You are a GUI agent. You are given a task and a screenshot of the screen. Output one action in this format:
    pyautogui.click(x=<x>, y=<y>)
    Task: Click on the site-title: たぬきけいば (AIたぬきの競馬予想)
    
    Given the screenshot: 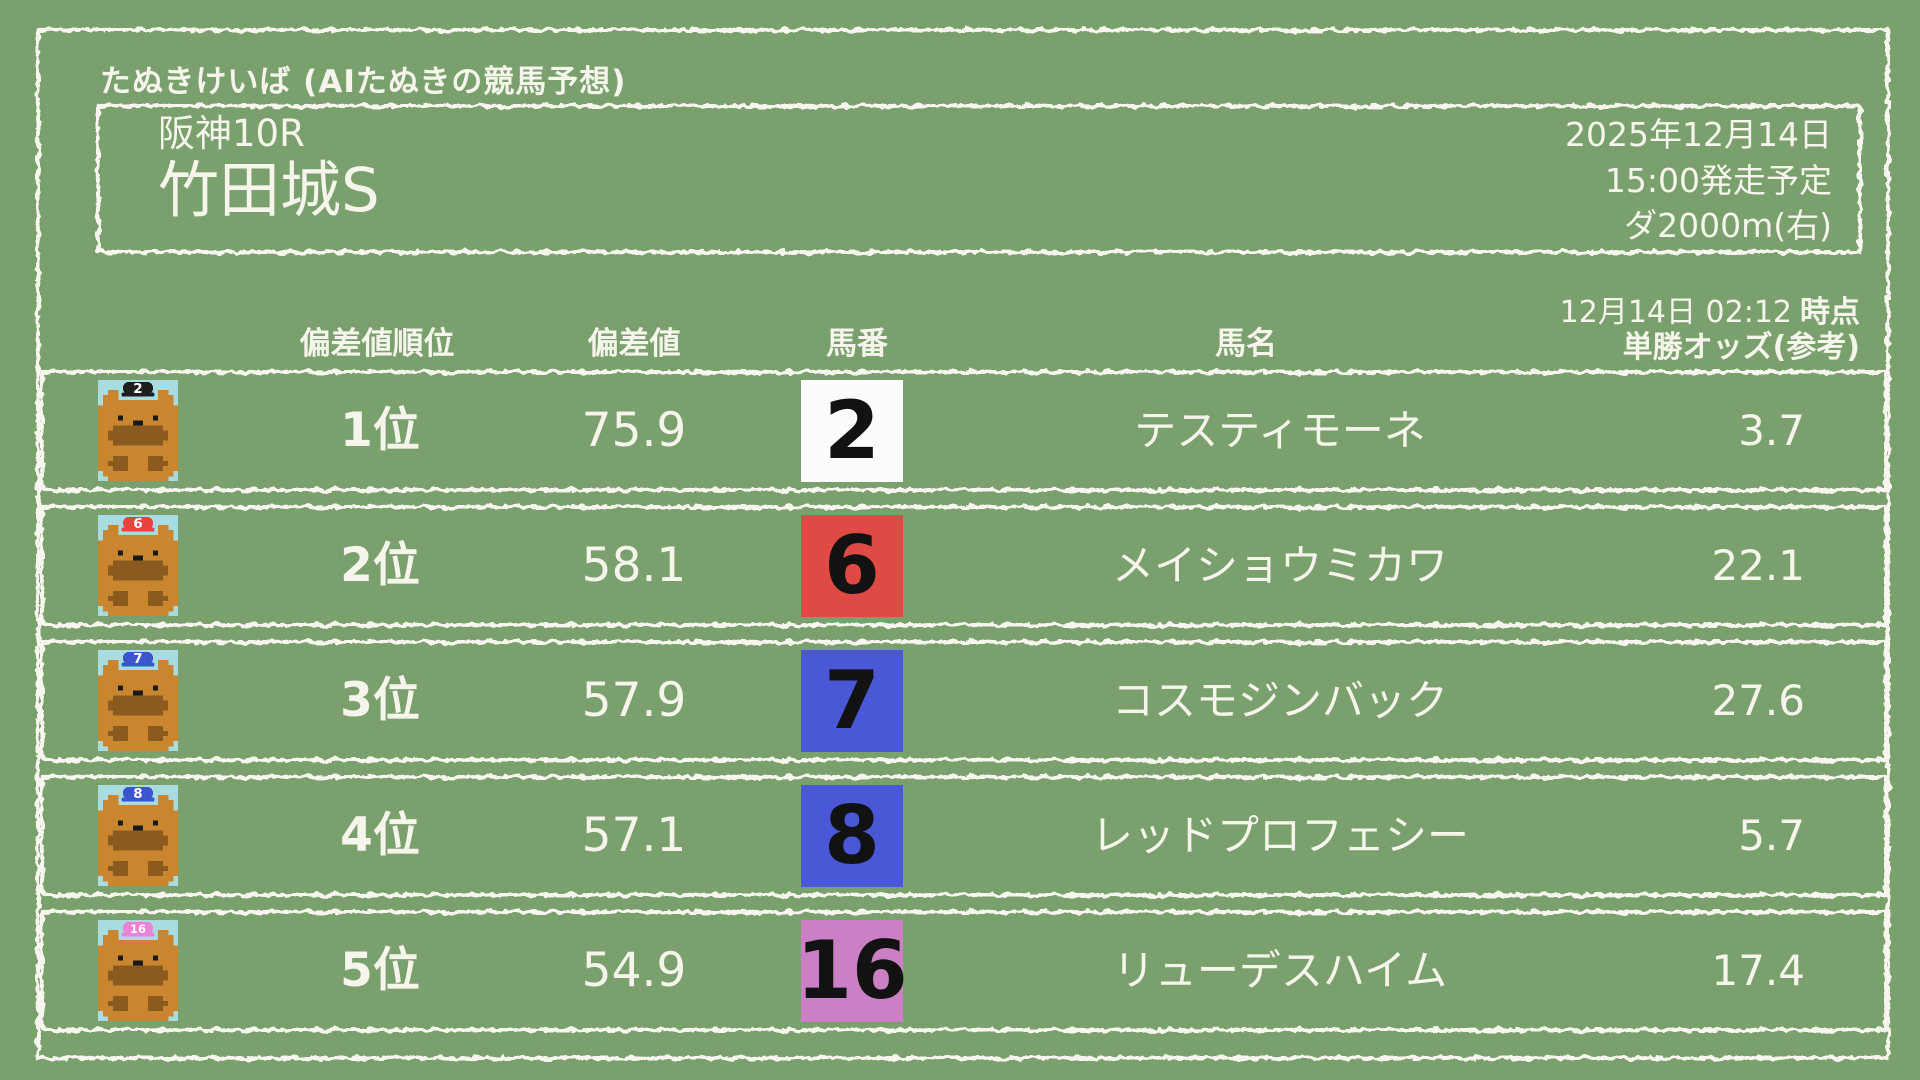 What is the action you would take?
    pyautogui.click(x=363, y=82)
    